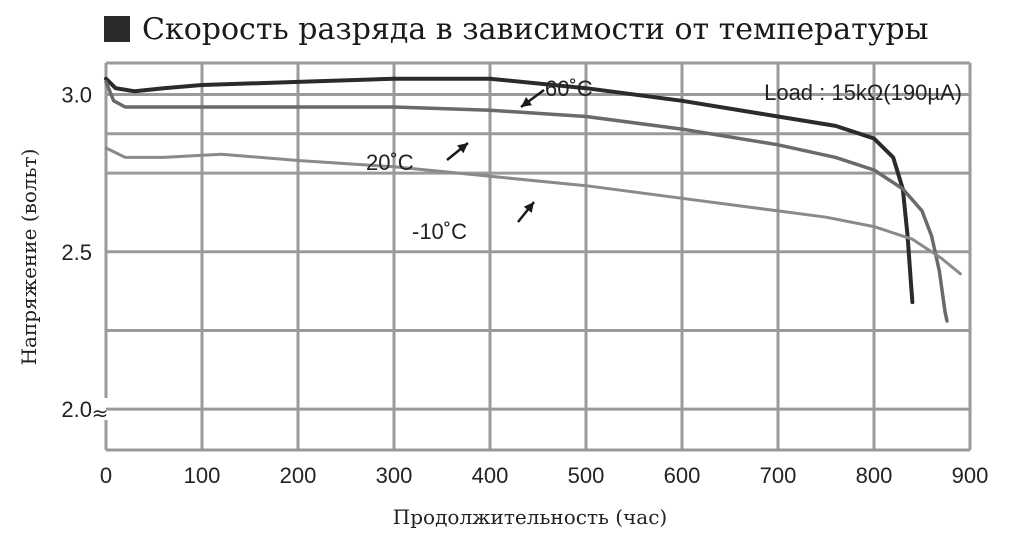 The image size is (1014, 543). What do you see at coordinates (439, 231) in the screenshot?
I see `series-label: -10˚C` at bounding box center [439, 231].